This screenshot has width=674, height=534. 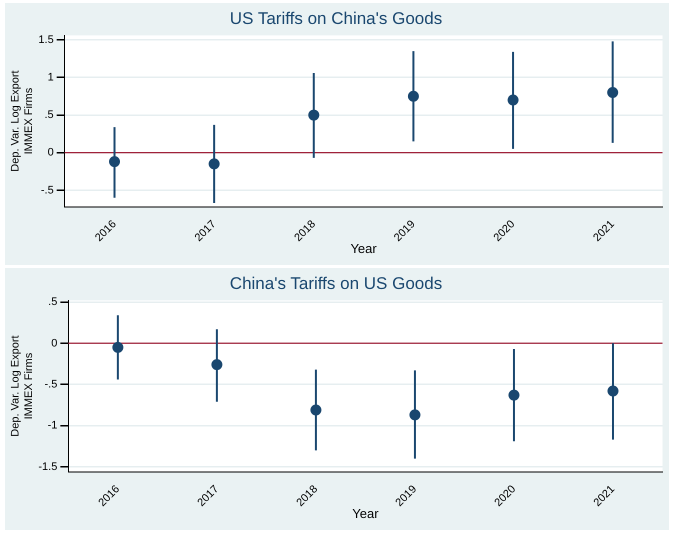 I want to click on y-tick-label: 1.5, so click(x=46, y=40).